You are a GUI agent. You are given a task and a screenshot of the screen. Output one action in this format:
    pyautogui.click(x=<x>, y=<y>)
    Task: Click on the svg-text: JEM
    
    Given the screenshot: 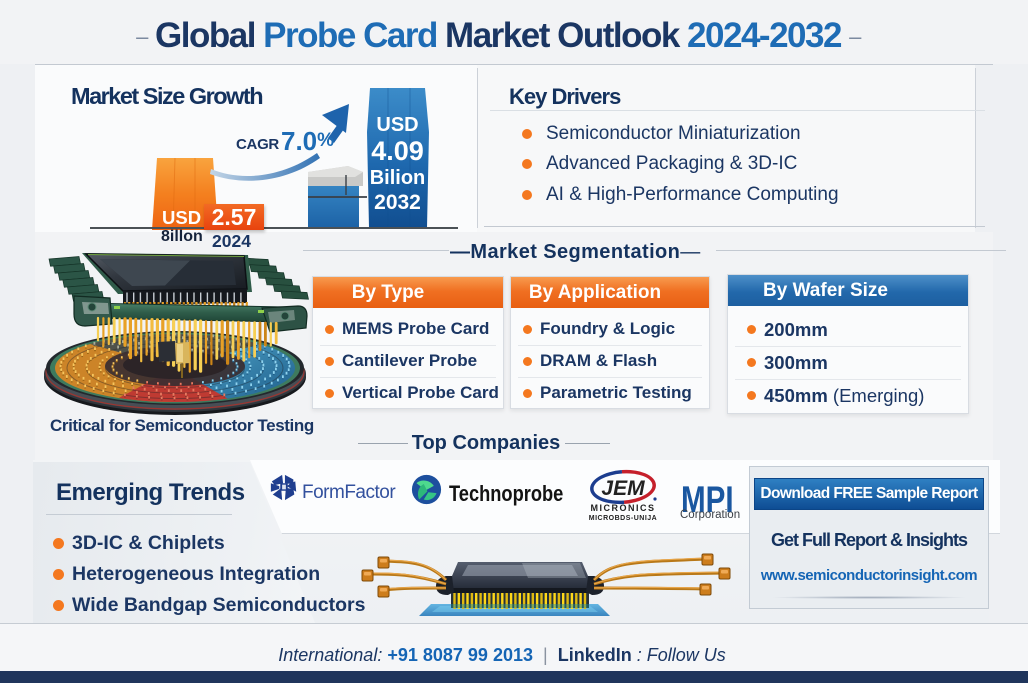 What is the action you would take?
    pyautogui.click(x=623, y=488)
    